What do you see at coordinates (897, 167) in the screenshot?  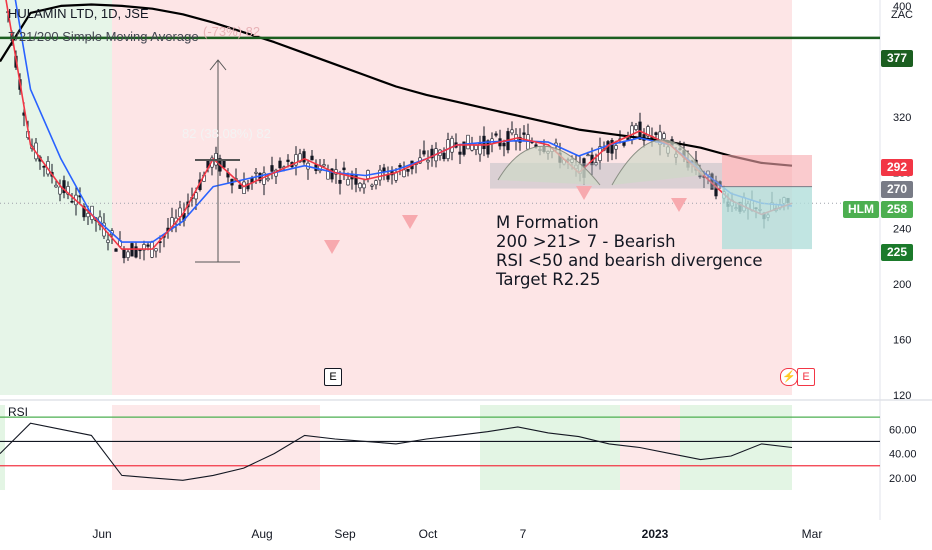 I see `target-top-price-badge: 292` at bounding box center [897, 167].